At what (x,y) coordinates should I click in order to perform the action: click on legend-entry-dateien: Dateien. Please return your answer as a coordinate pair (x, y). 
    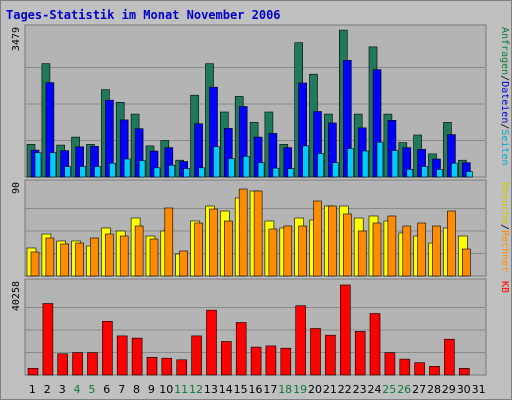
    Looking at the image, I should click on (504, 102).